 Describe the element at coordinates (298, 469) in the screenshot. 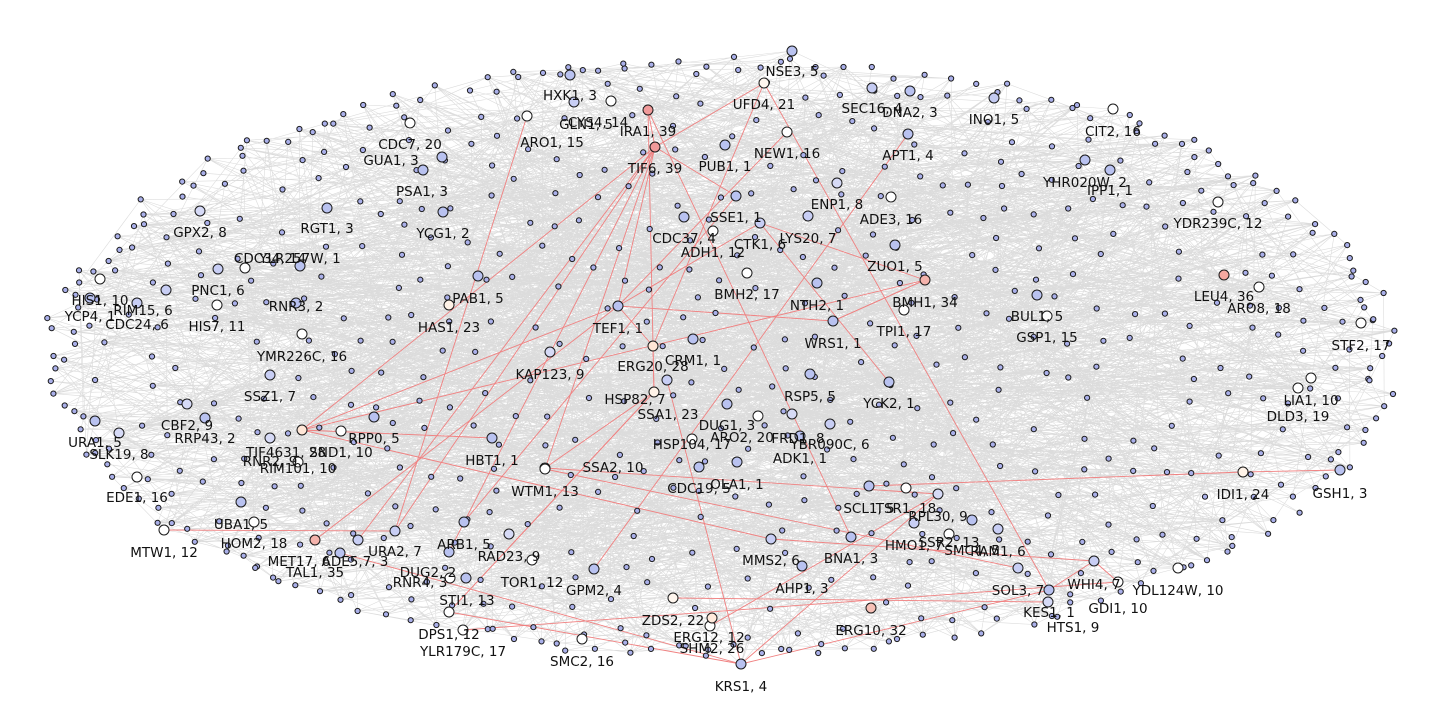

I see `node-label: RIM101, 10` at that location.